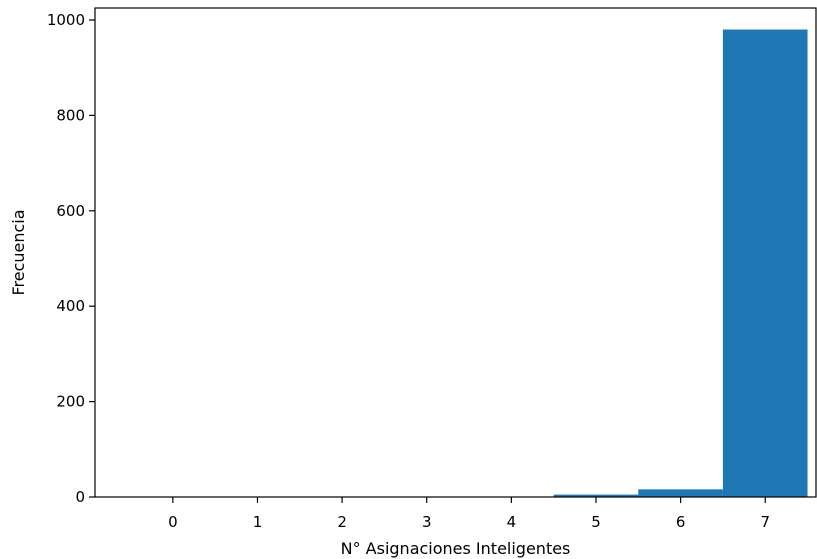 This screenshot has width=817, height=559. I want to click on x-tick-label: 5, so click(596, 522).